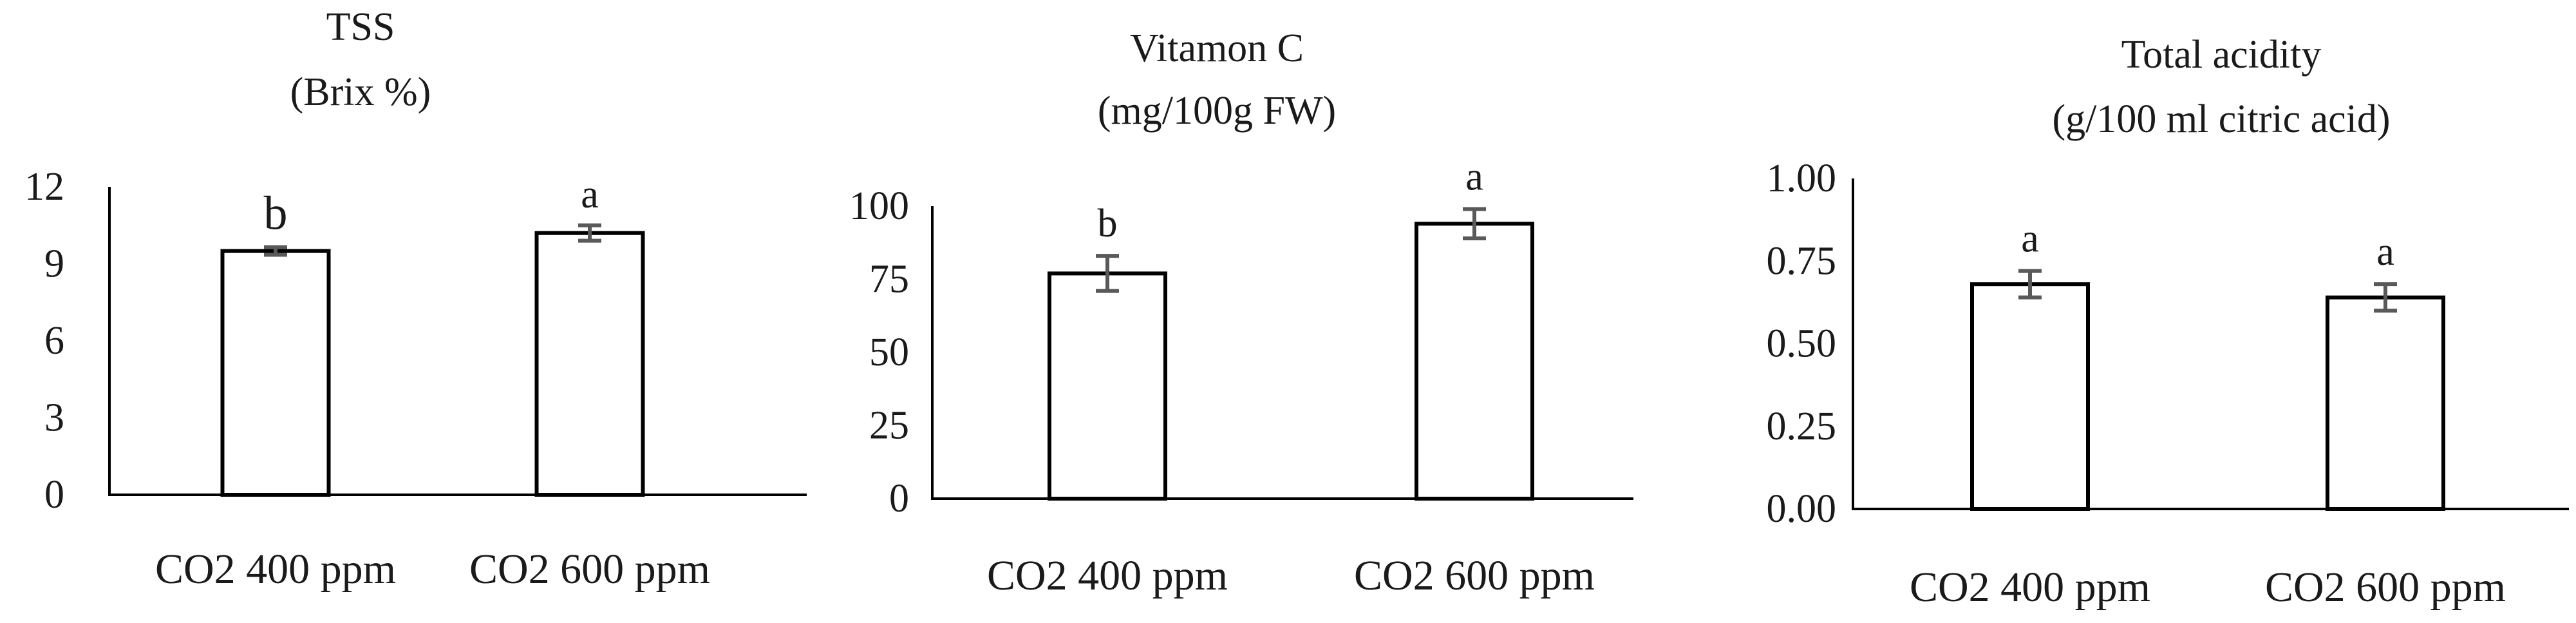  What do you see at coordinates (54, 341) in the screenshot?
I see `tss-y-tick-label: 6` at bounding box center [54, 341].